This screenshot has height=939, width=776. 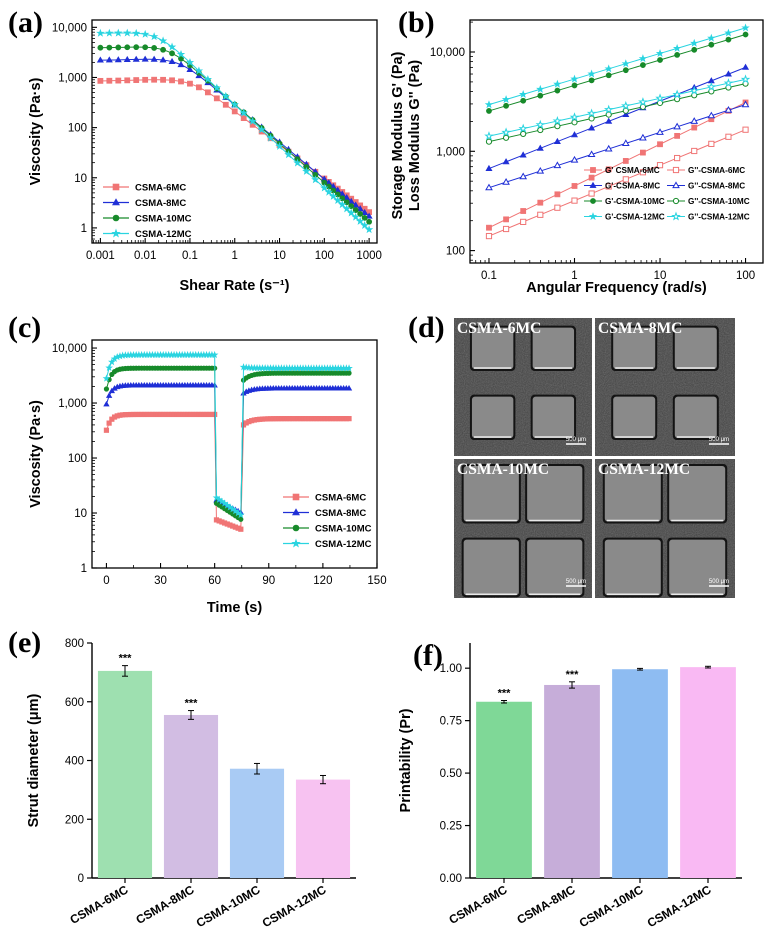 What do you see at coordinates (504, 789) in the screenshot?
I see `bar-CSMA-6MC` at bounding box center [504, 789].